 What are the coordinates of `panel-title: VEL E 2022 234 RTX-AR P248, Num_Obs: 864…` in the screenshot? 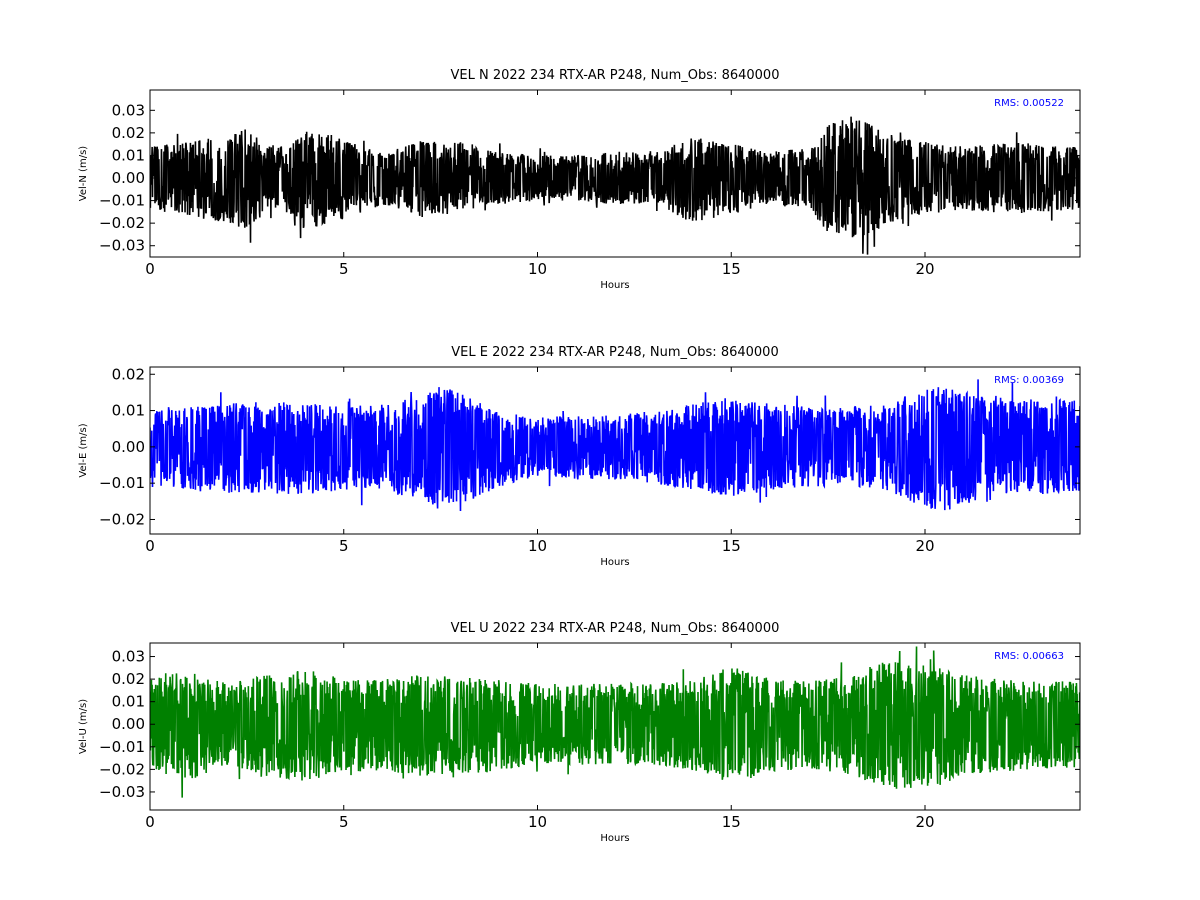 It's located at (614, 352).